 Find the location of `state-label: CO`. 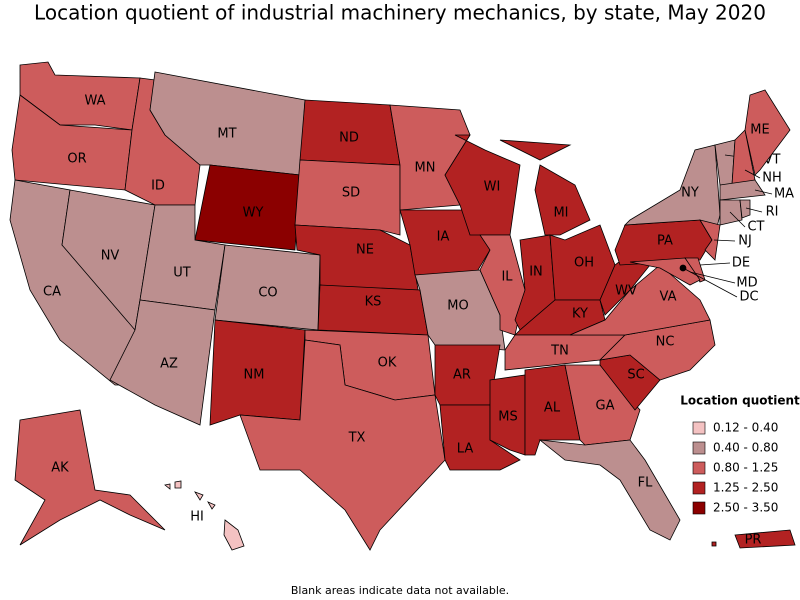

state-label: CO is located at coordinates (267, 293).